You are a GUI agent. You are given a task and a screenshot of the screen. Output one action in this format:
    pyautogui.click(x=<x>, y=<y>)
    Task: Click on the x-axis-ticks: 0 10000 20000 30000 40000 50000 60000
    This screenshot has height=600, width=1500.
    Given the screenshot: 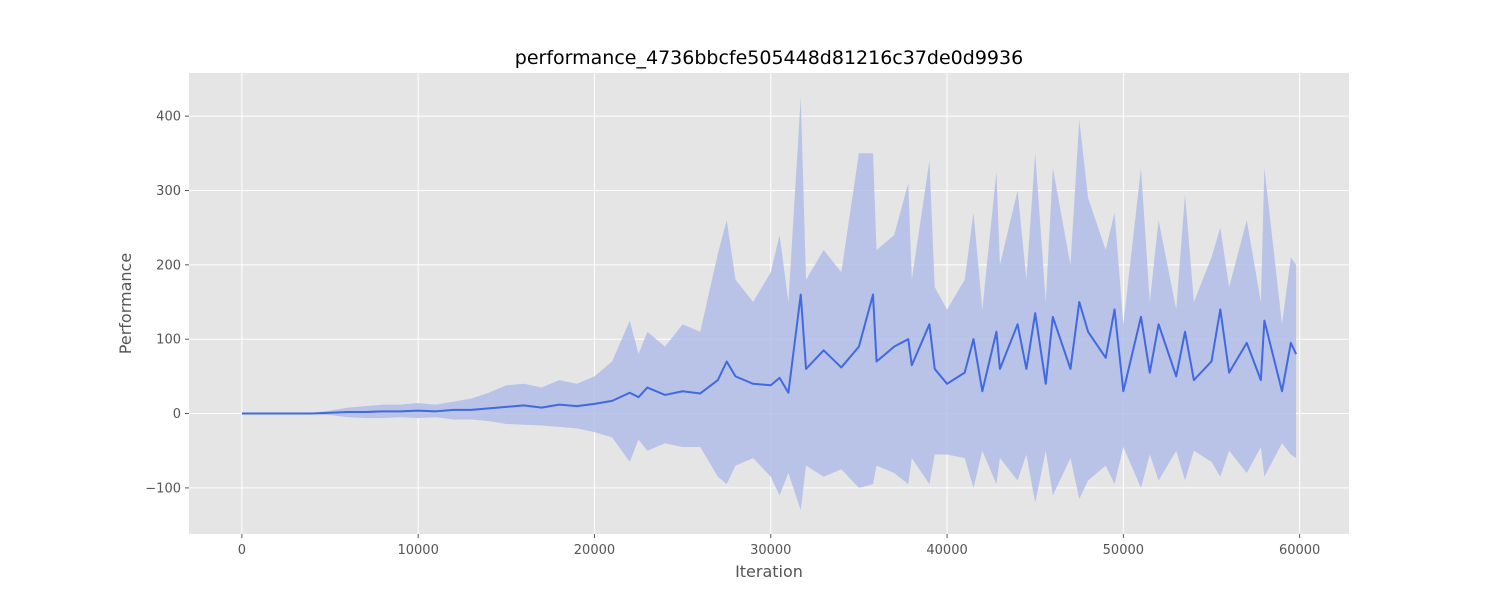 What is the action you would take?
    pyautogui.click(x=779, y=546)
    